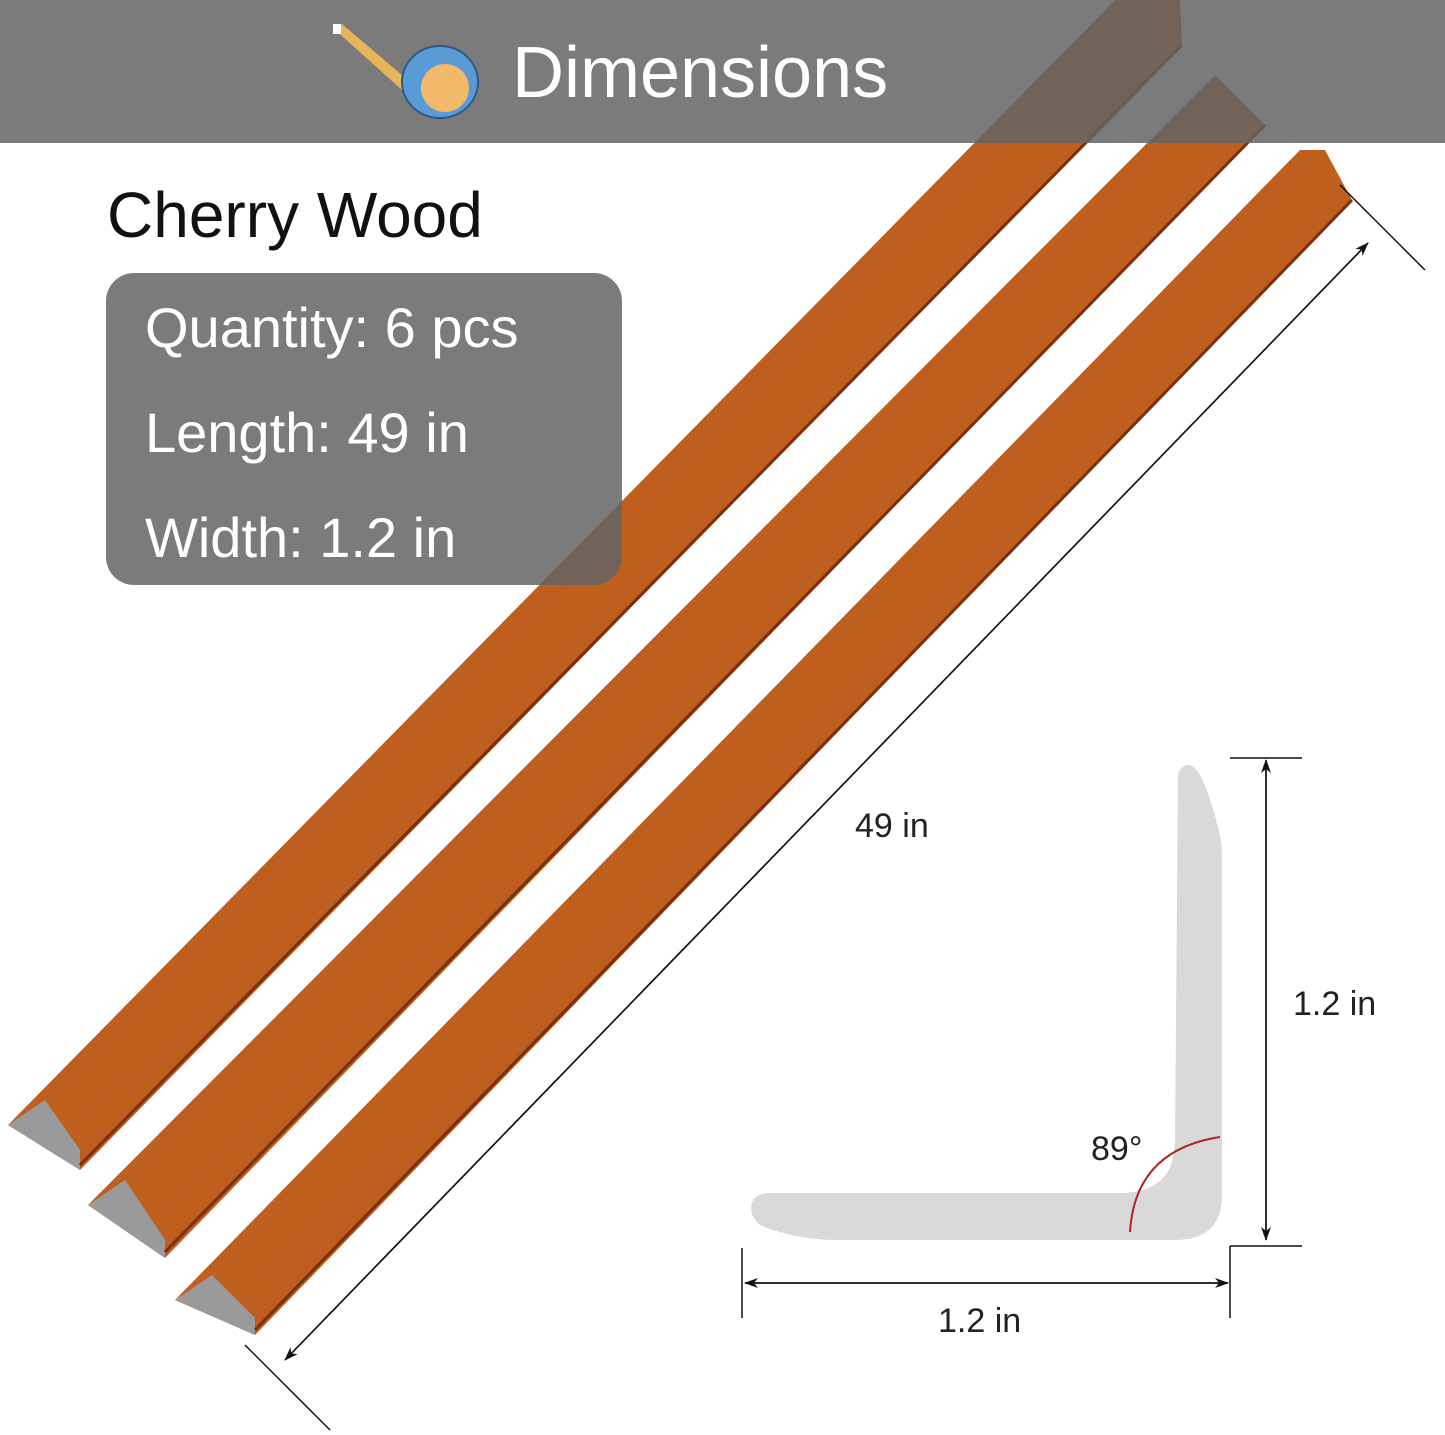 The image size is (1445, 1435). What do you see at coordinates (301, 537) in the screenshot?
I see `spec-width: Width: 1.2 in` at bounding box center [301, 537].